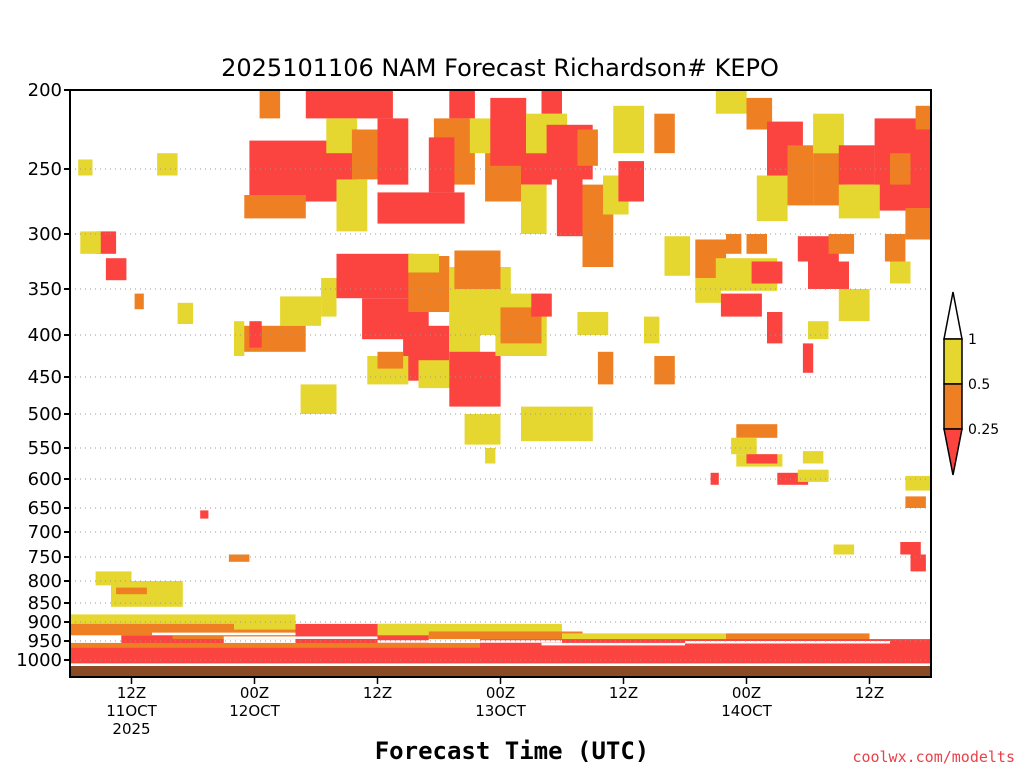  Describe the element at coordinates (131, 729) in the screenshot. I see `xtick-label-6-3: 2025` at that location.